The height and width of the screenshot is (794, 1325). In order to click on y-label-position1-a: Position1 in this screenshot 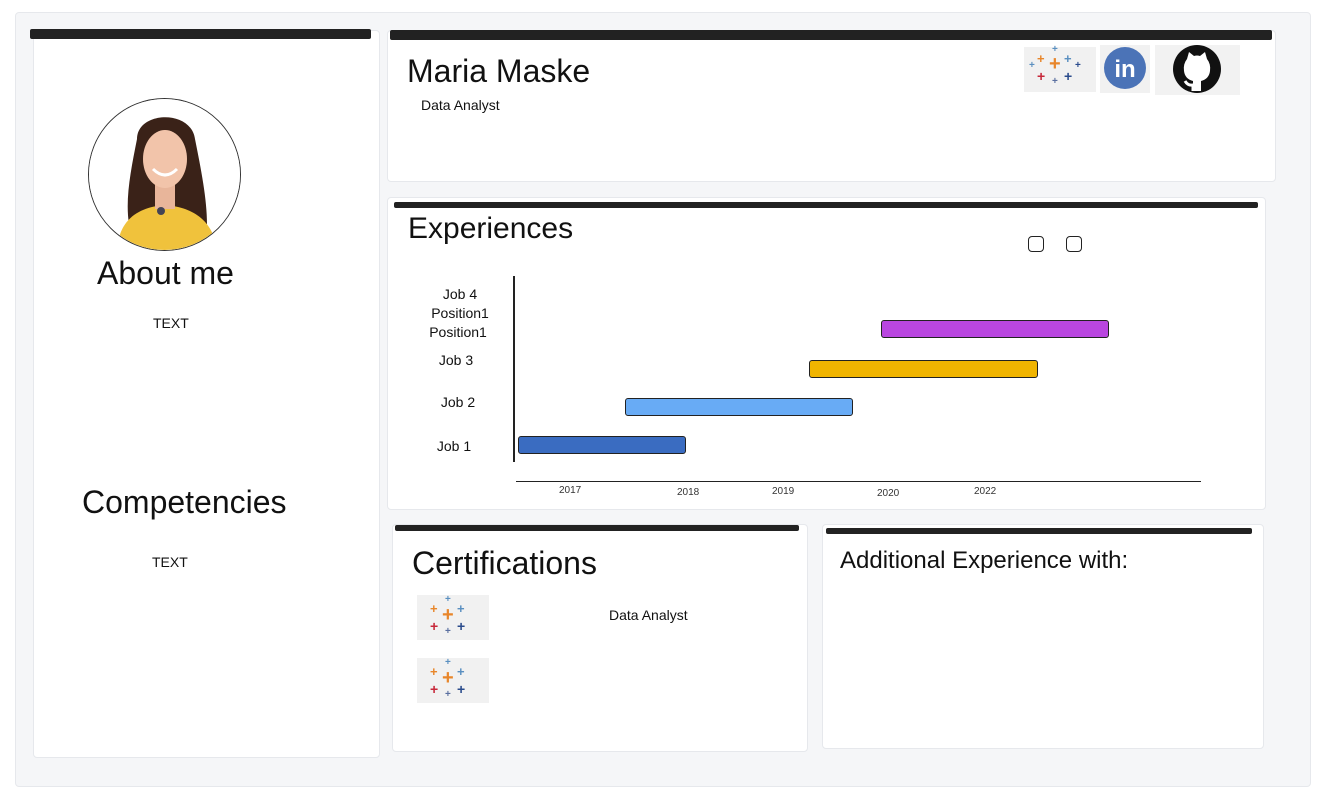, I will do `click(460, 313)`.